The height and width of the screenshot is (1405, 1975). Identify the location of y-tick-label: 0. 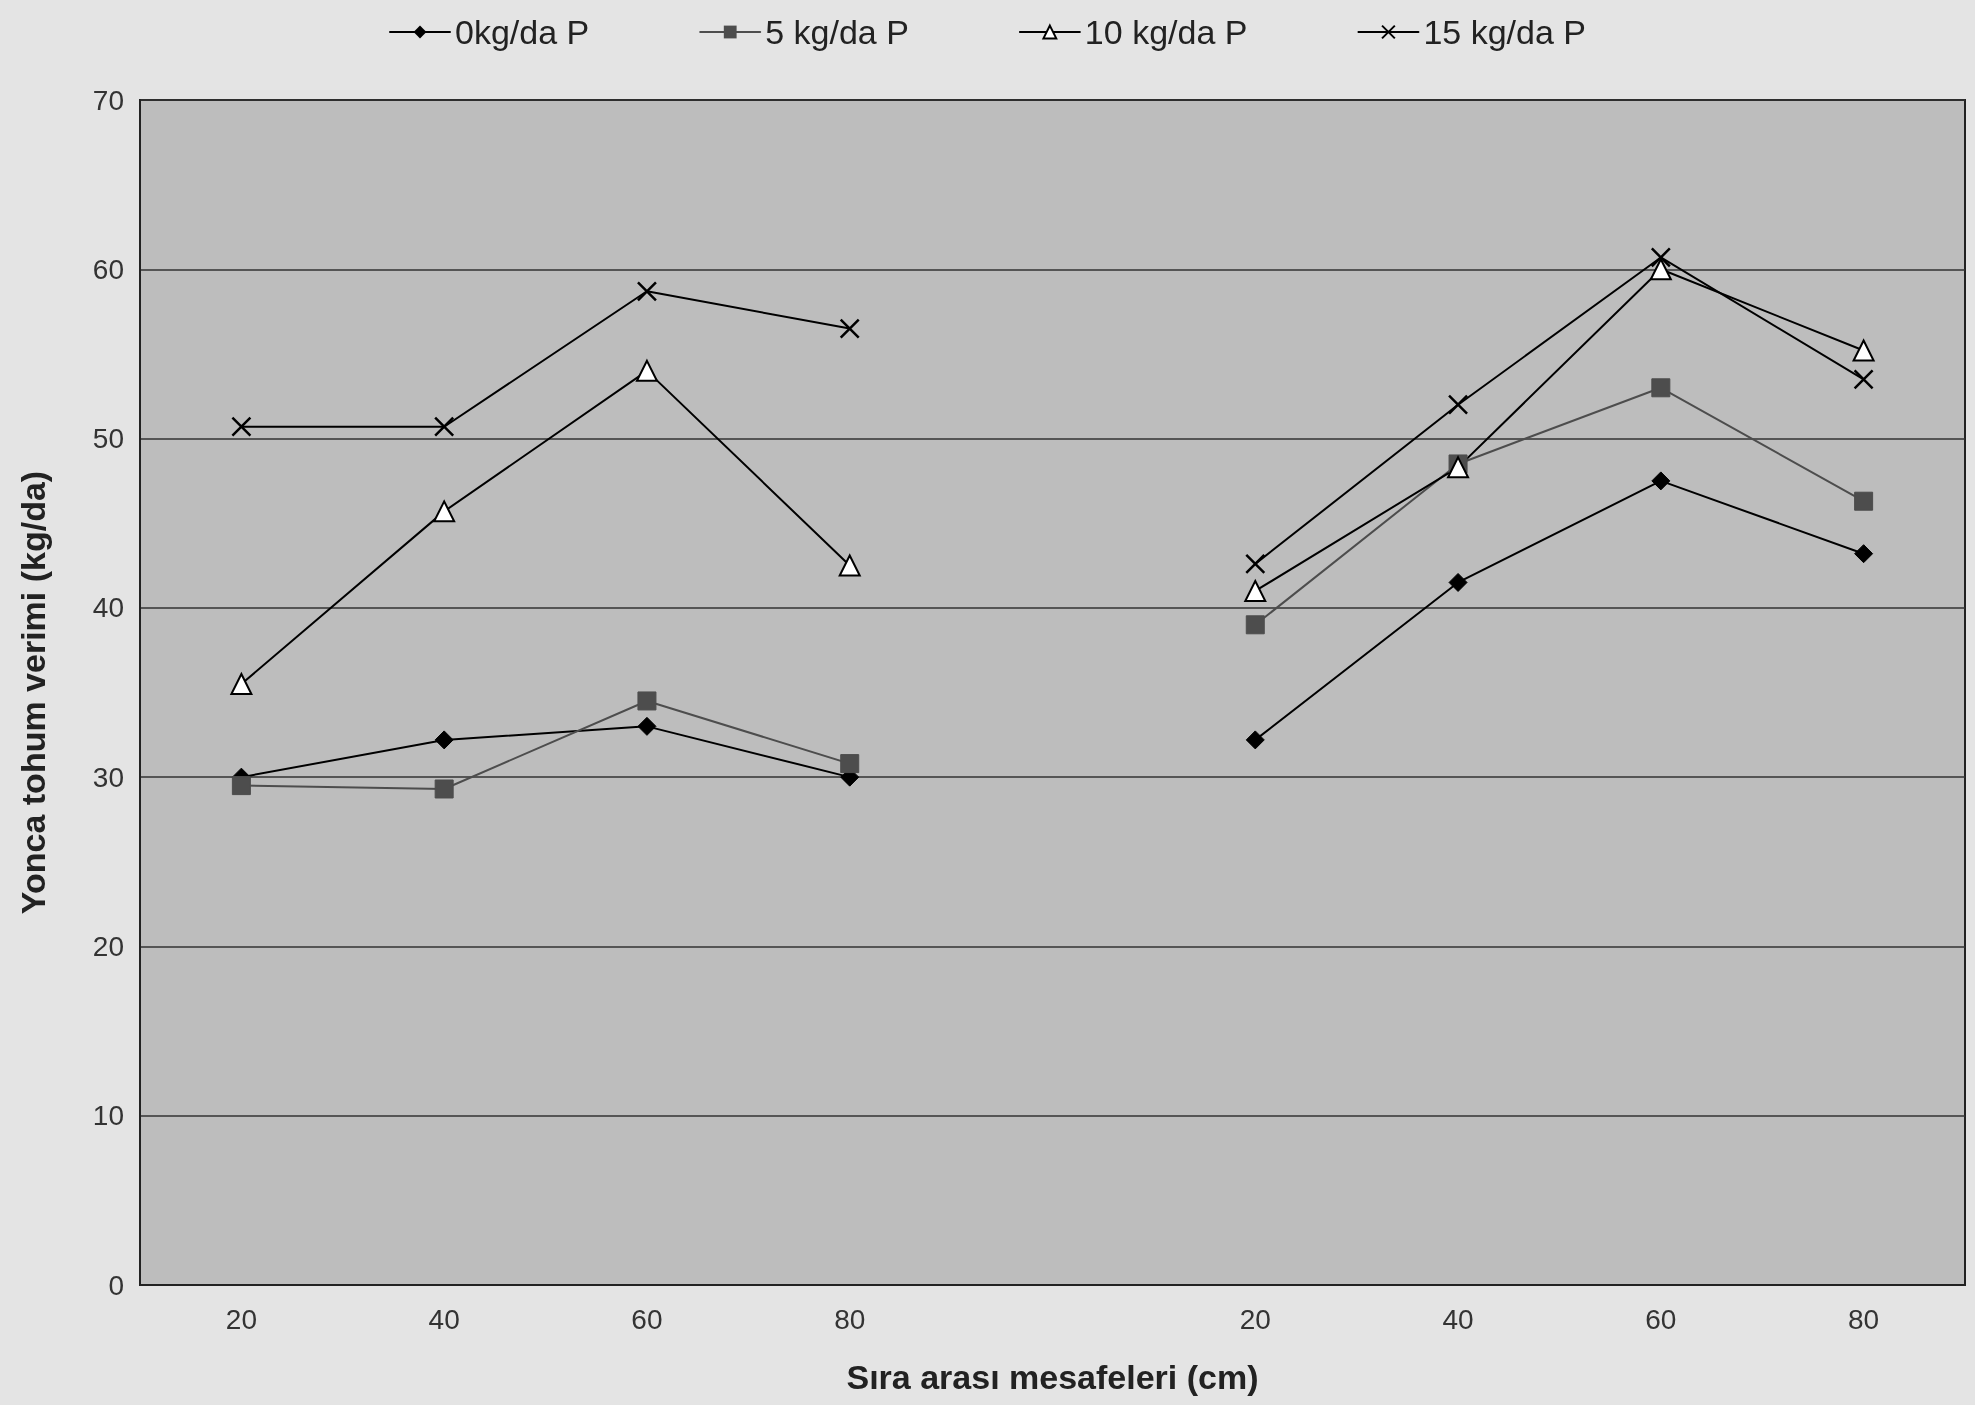
(116, 1285).